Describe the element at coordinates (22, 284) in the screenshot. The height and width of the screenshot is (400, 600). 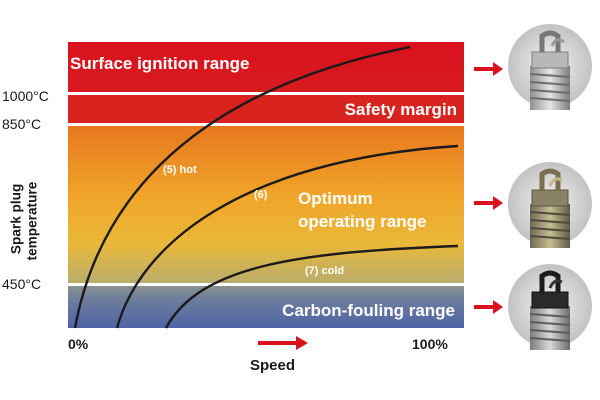
I see `tick-450c: 450°C` at that location.